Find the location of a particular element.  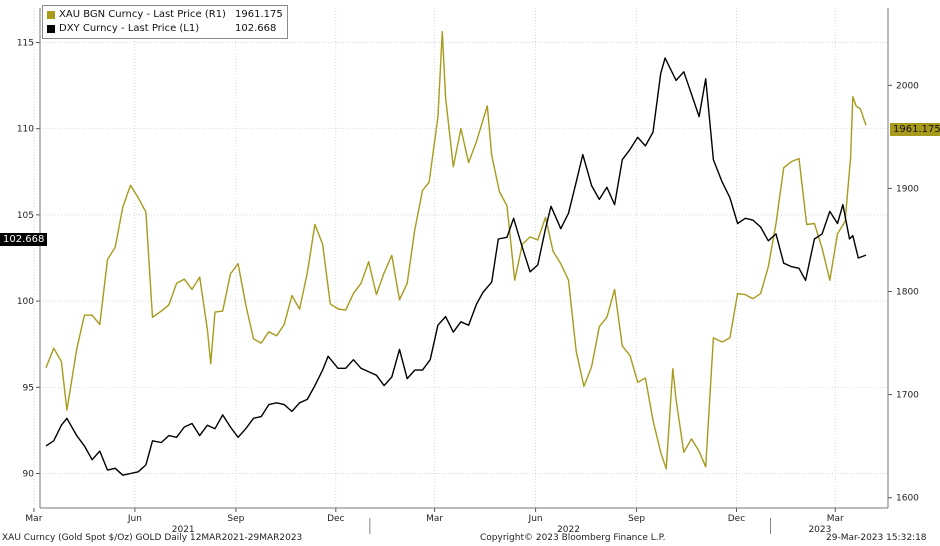

x-year-label-2: 2023 is located at coordinates (819, 530).